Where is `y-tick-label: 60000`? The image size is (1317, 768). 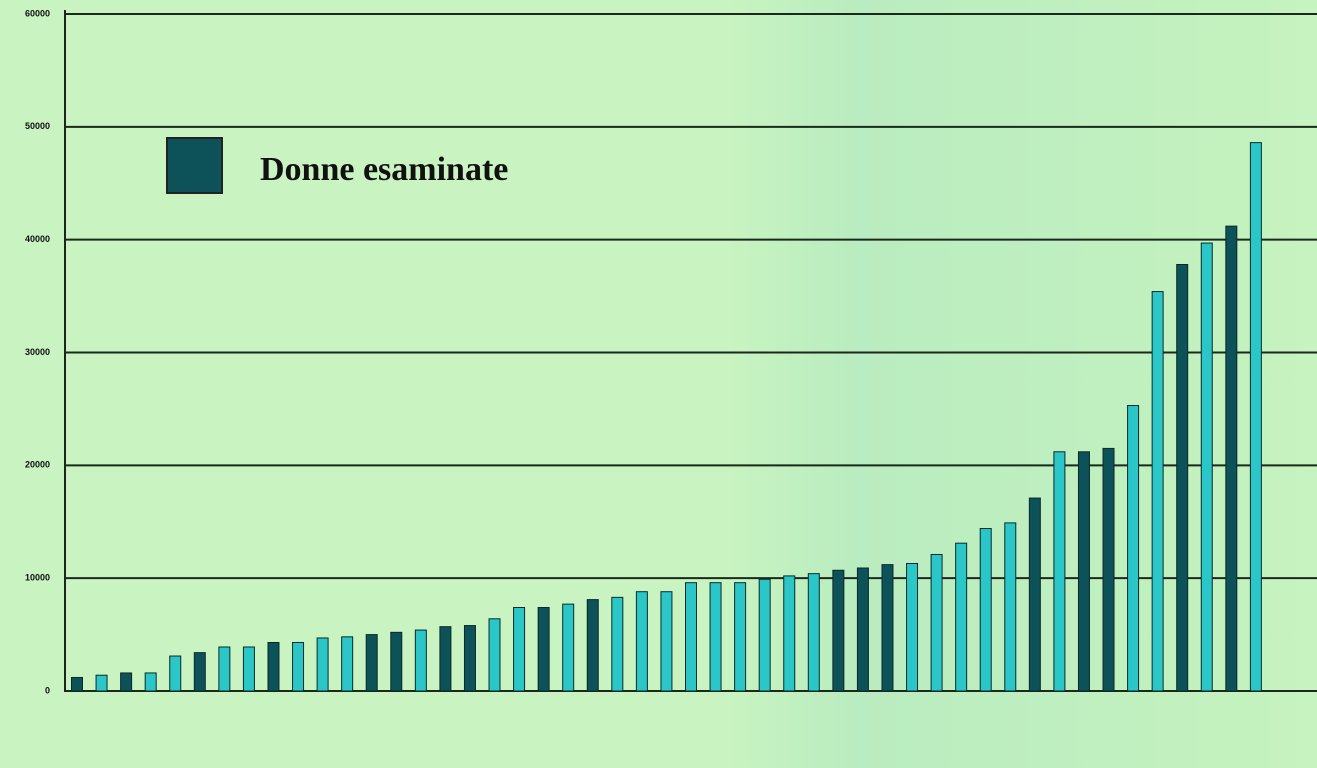 y-tick-label: 60000 is located at coordinates (37, 13).